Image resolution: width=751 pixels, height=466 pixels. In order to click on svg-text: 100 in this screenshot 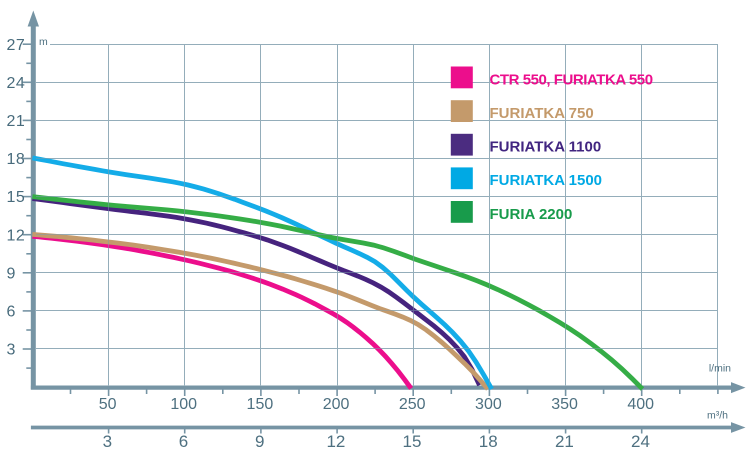, I will do `click(183, 404)`.